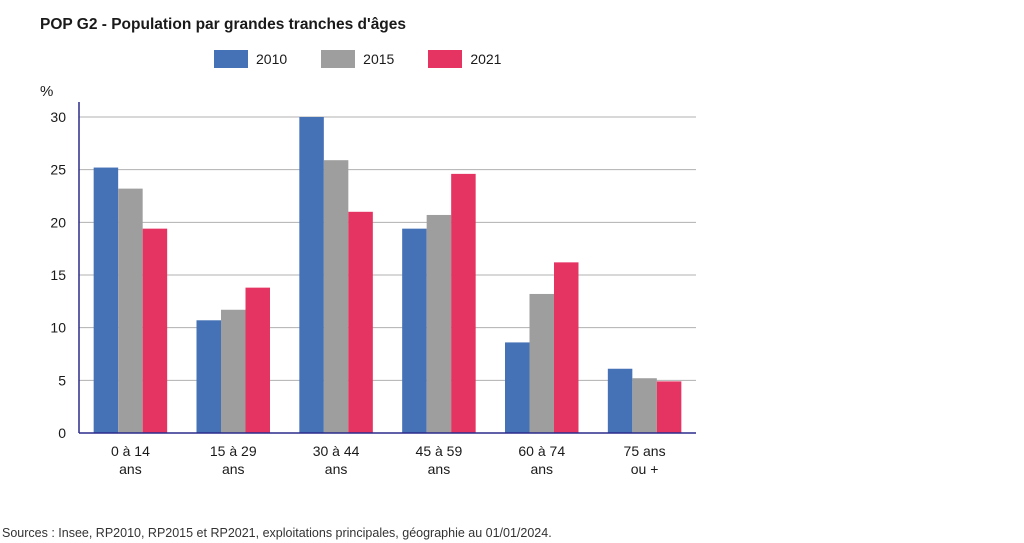 The width and height of the screenshot is (1024, 543). Describe the element at coordinates (439, 451) in the screenshot. I see `x-tick-label-3-0: 45 à 59` at that location.